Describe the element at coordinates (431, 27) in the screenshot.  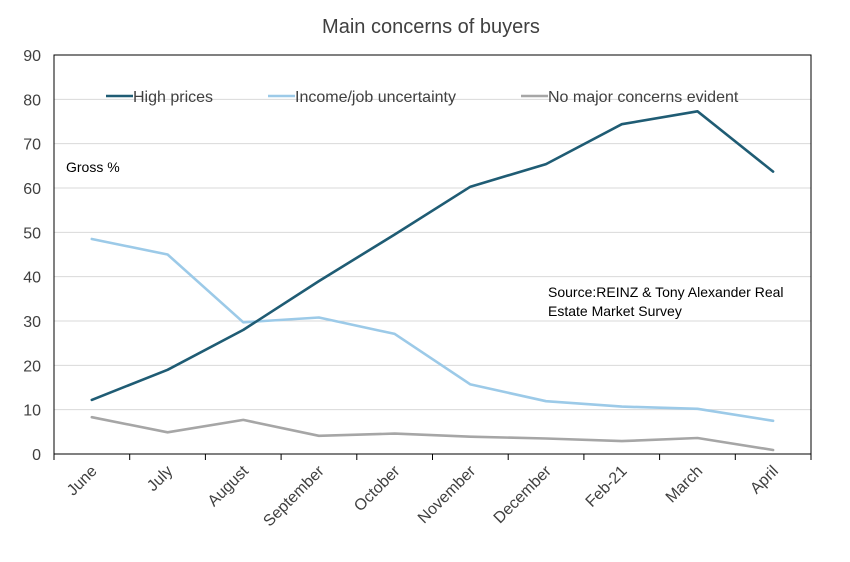
I see `chart-title: Main concerns of buyers` at that location.